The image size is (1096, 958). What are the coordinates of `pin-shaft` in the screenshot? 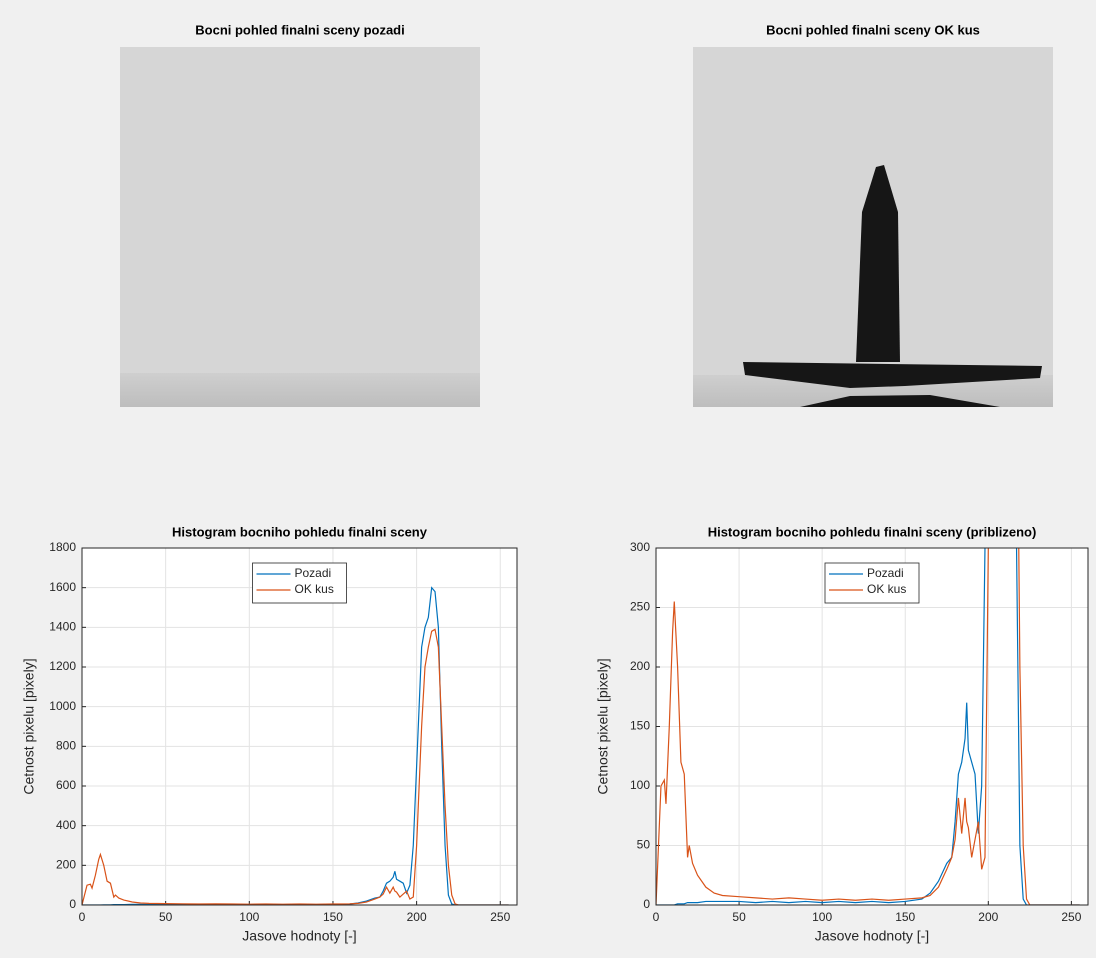 It's located at (878, 263).